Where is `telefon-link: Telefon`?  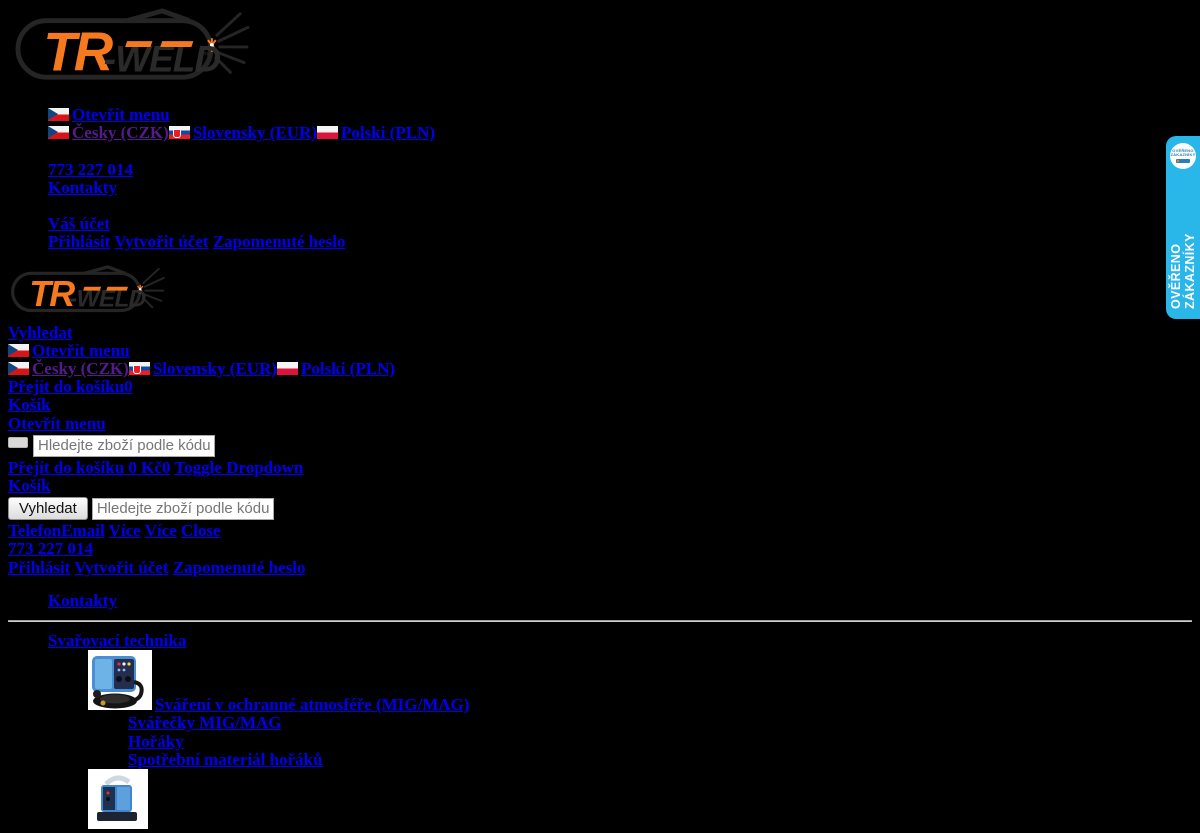
telefon-link: Telefon is located at coordinates (35, 531).